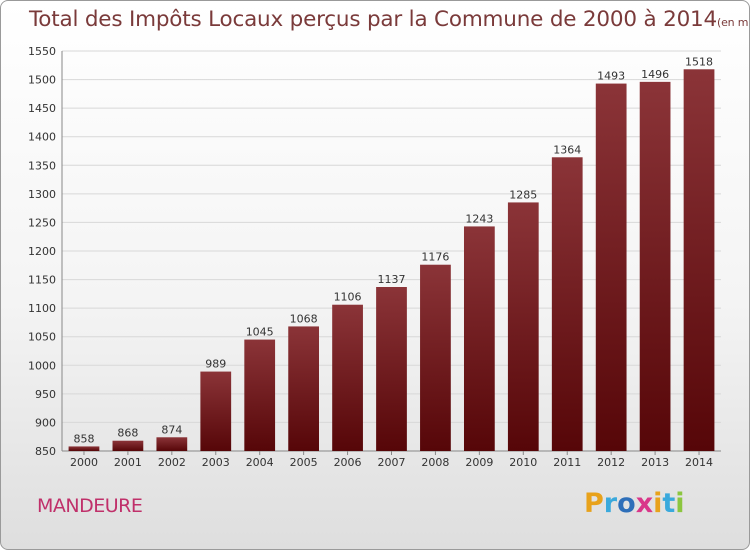  What do you see at coordinates (42, 194) in the screenshot?
I see `y-tick-label: 1300` at bounding box center [42, 194].